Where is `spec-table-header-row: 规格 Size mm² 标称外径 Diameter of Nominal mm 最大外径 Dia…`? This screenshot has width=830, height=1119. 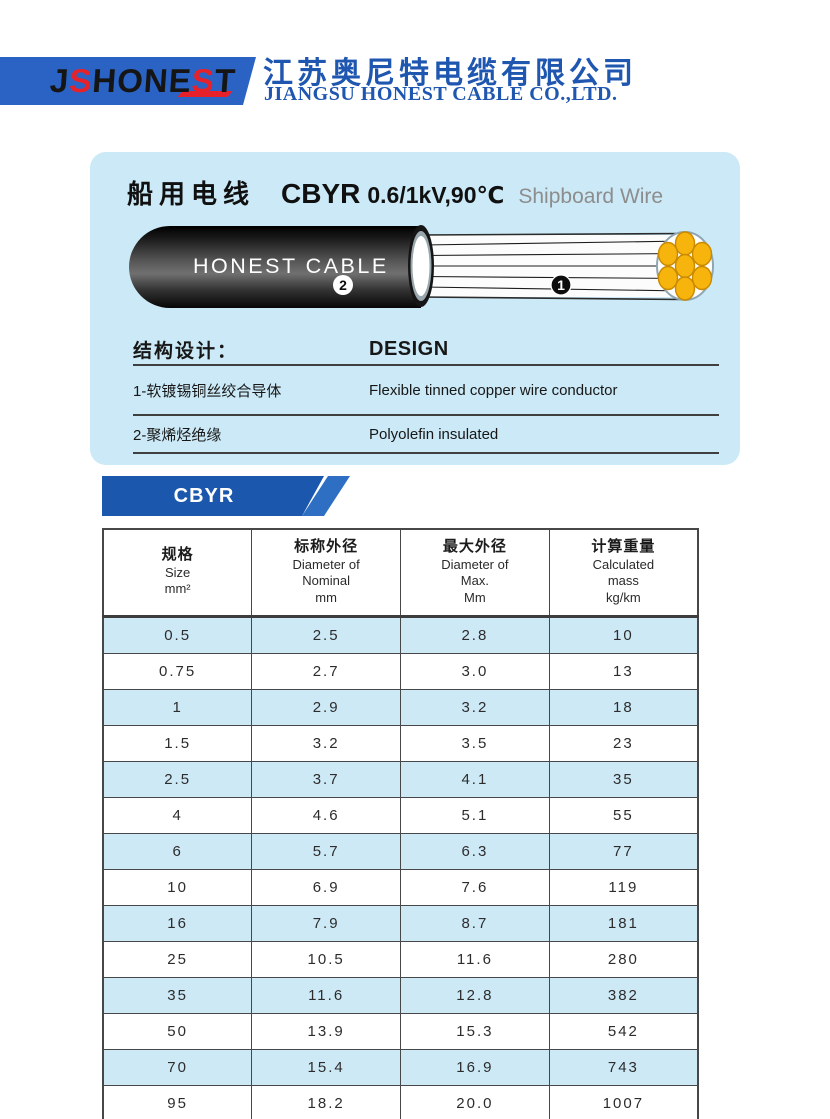 spec-table-header-row: 规格 Size mm² 标称外径 Diameter of Nominal mm 最大外径 Dia… is located at coordinates (400, 573).